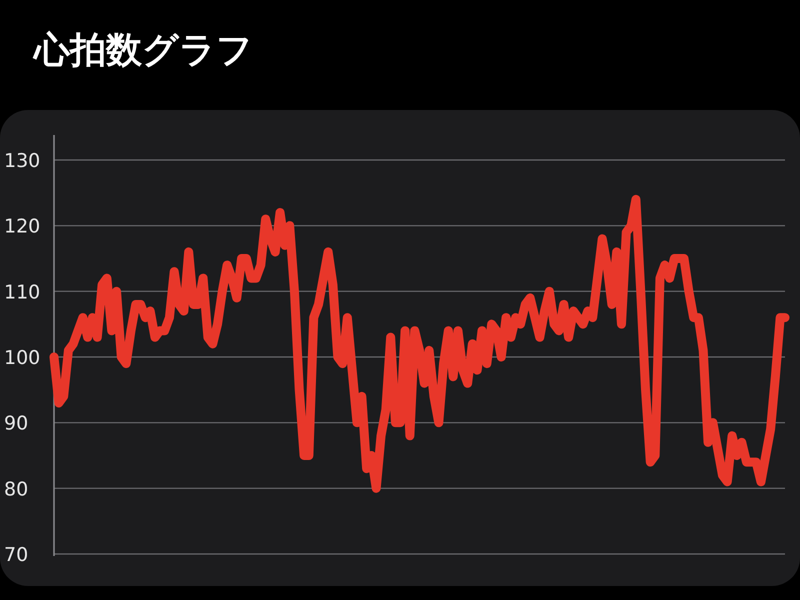 The width and height of the screenshot is (800, 600). I want to click on y-tick-label: 110, so click(22, 292).